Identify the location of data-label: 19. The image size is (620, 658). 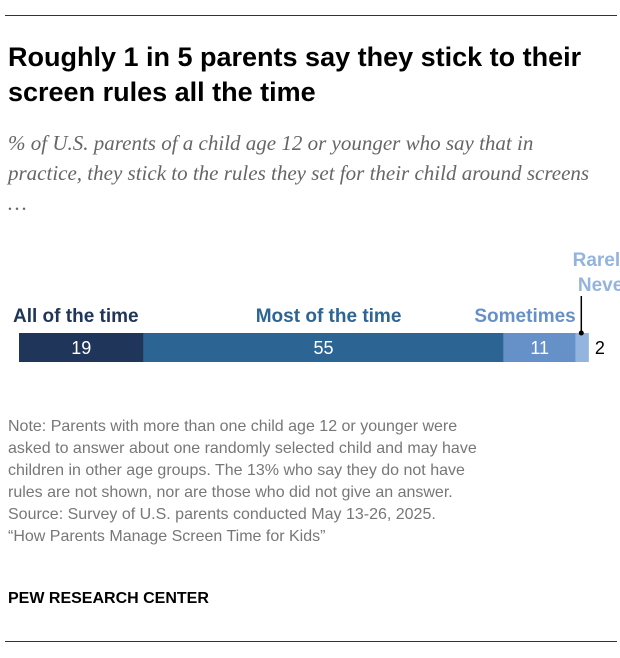
(81, 348).